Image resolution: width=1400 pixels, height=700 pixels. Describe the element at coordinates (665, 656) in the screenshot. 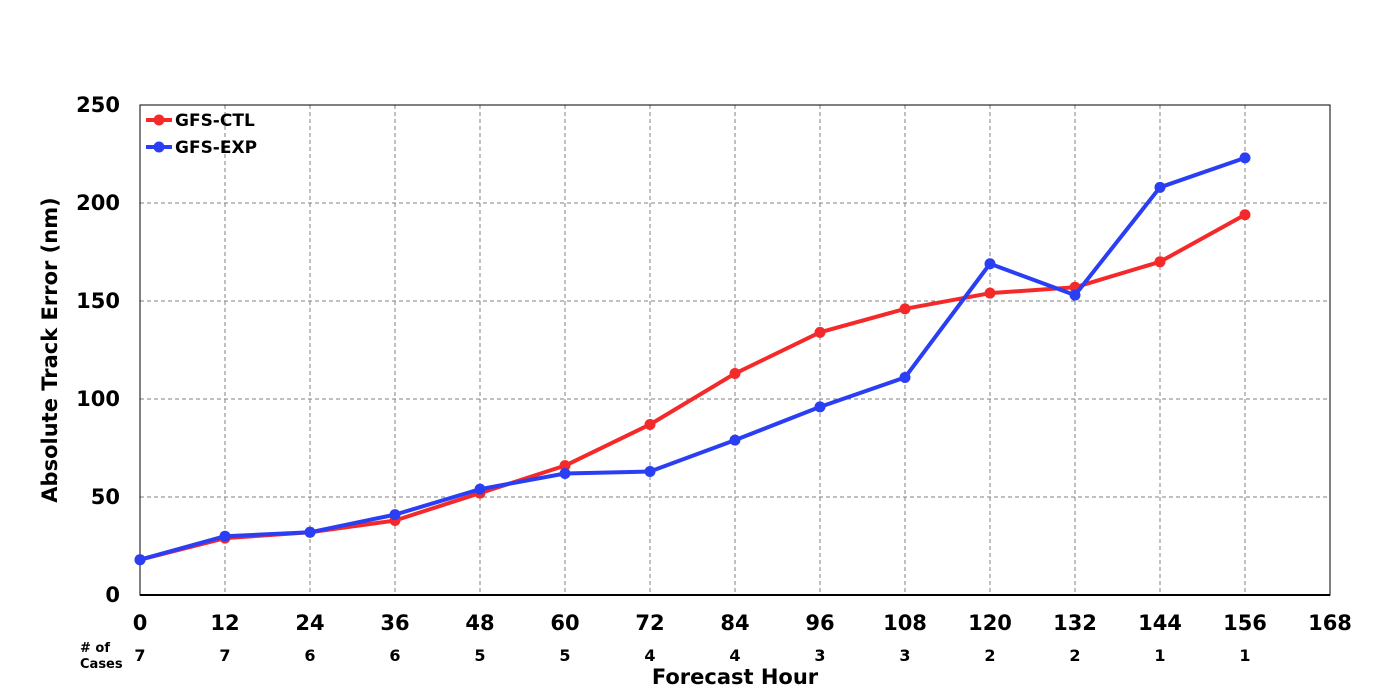

I see `cases-row: # of Cases 7 7 6 6 5 5 4 4 3 3 2 2 1 1` at that location.